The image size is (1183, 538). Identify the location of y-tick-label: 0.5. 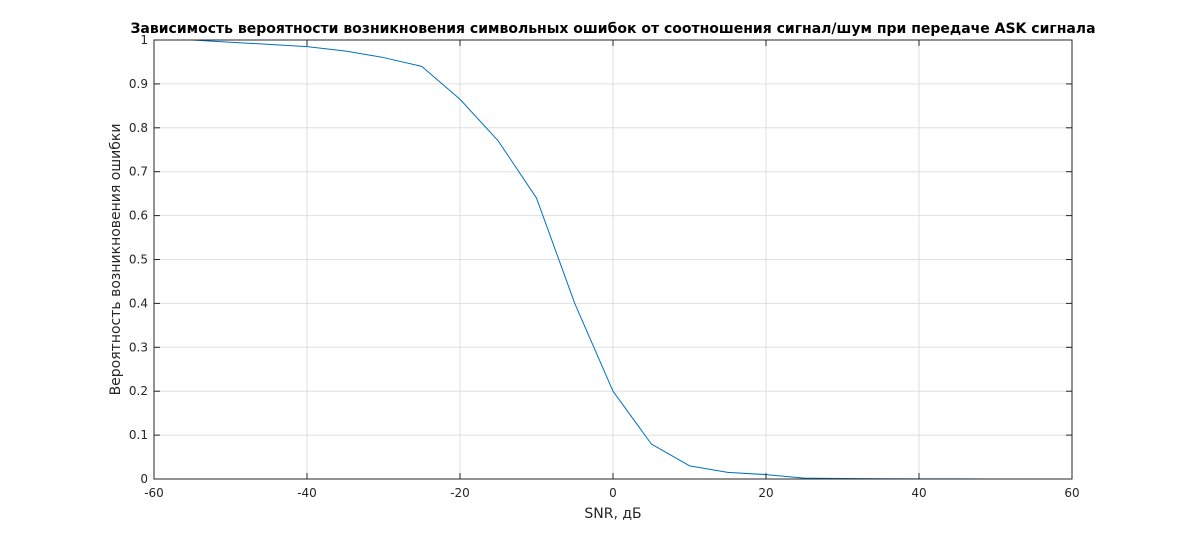
(138, 260).